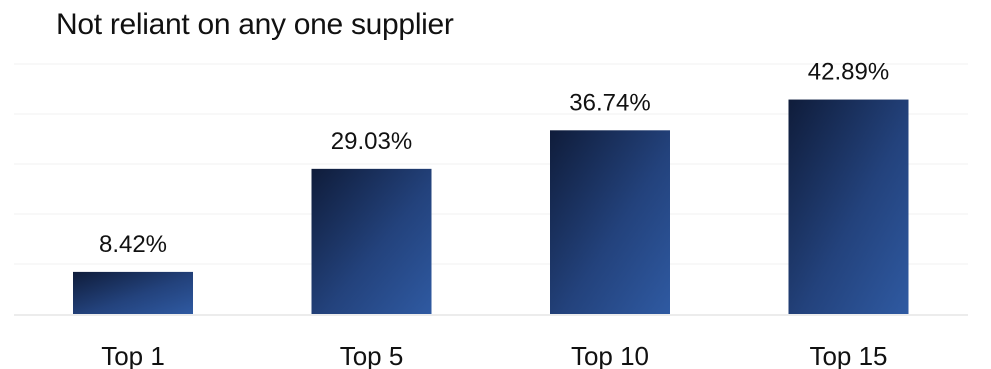 The image size is (991, 369). I want to click on chart-title: Not reliant on any one supplier, so click(255, 24).